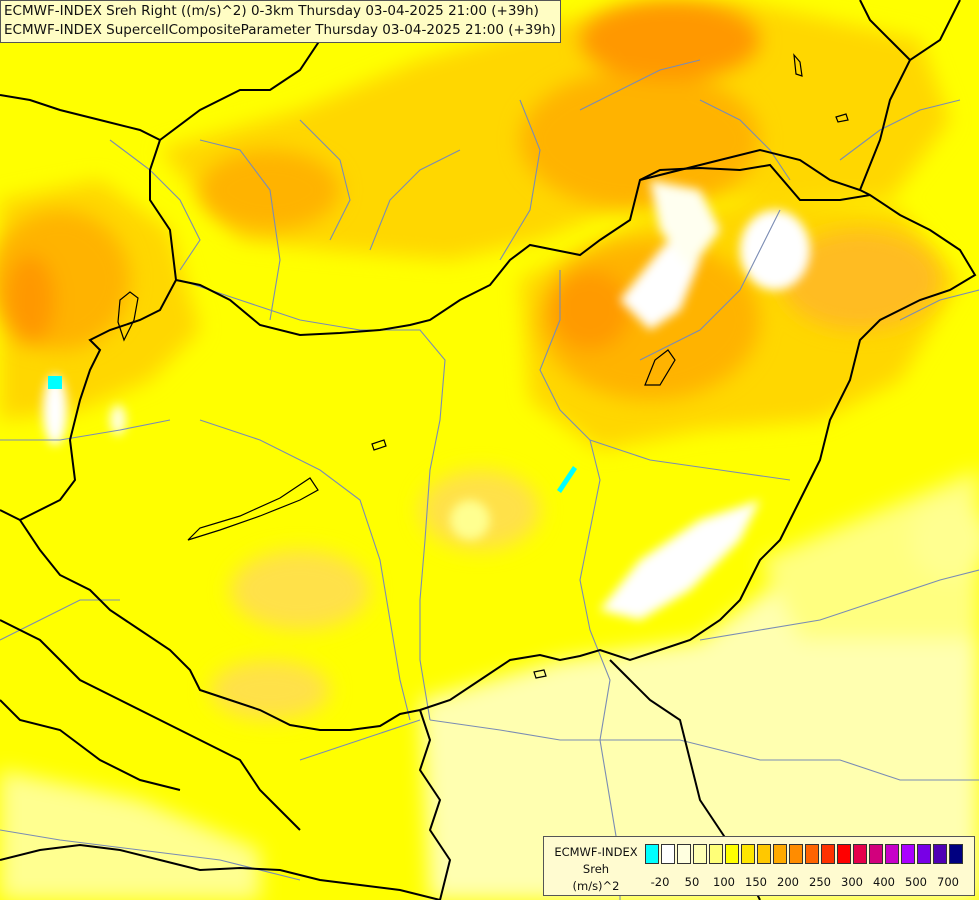 The height and width of the screenshot is (900, 979). Describe the element at coordinates (596, 852) in the screenshot. I see `legend-source: ECMWF-INDEX` at that location.